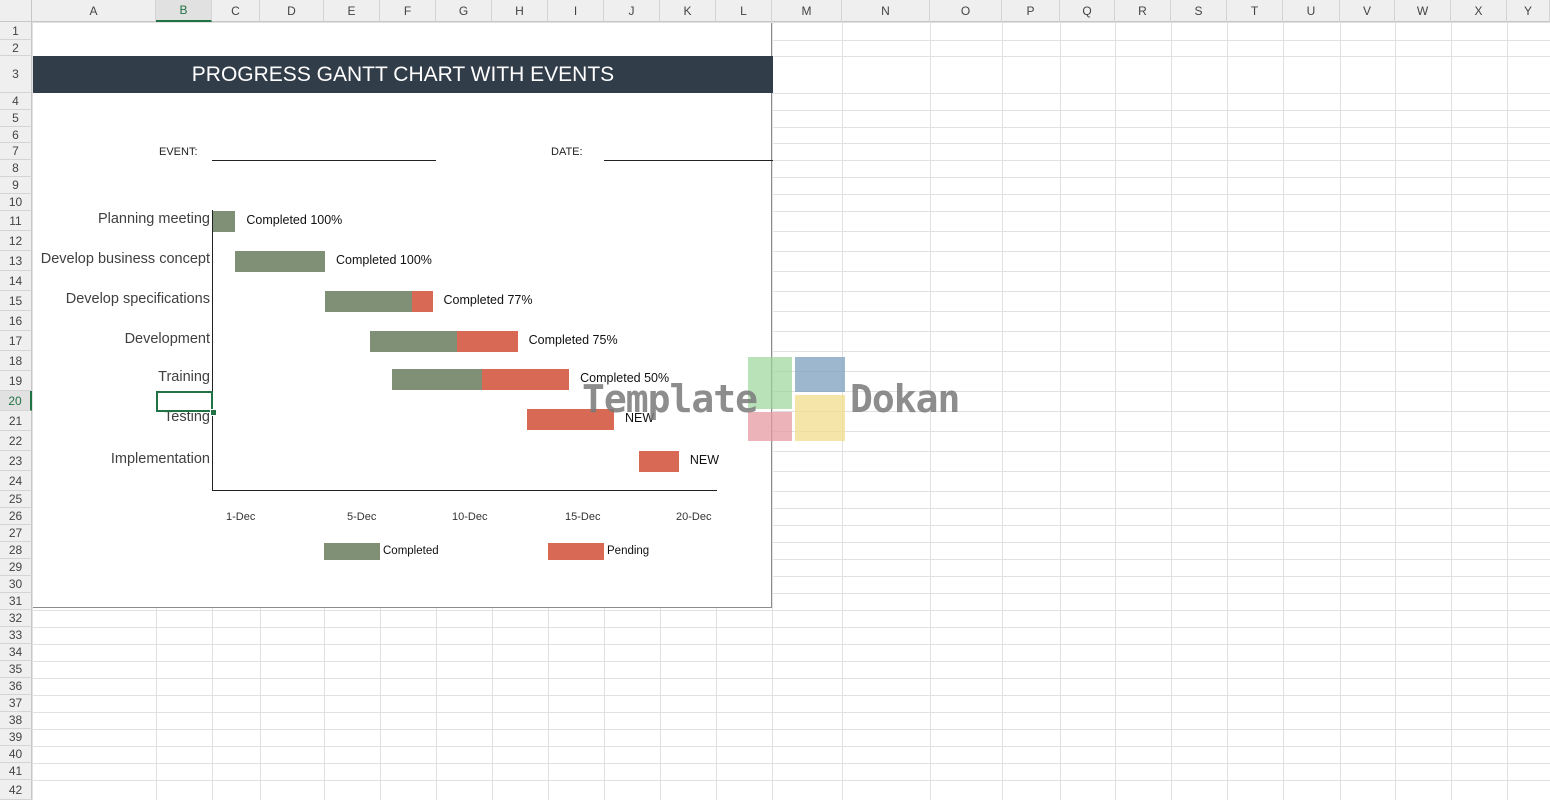 Image resolution: width=1550 pixels, height=800 pixels. What do you see at coordinates (16, 31) in the screenshot?
I see `row-header-1: 1` at bounding box center [16, 31].